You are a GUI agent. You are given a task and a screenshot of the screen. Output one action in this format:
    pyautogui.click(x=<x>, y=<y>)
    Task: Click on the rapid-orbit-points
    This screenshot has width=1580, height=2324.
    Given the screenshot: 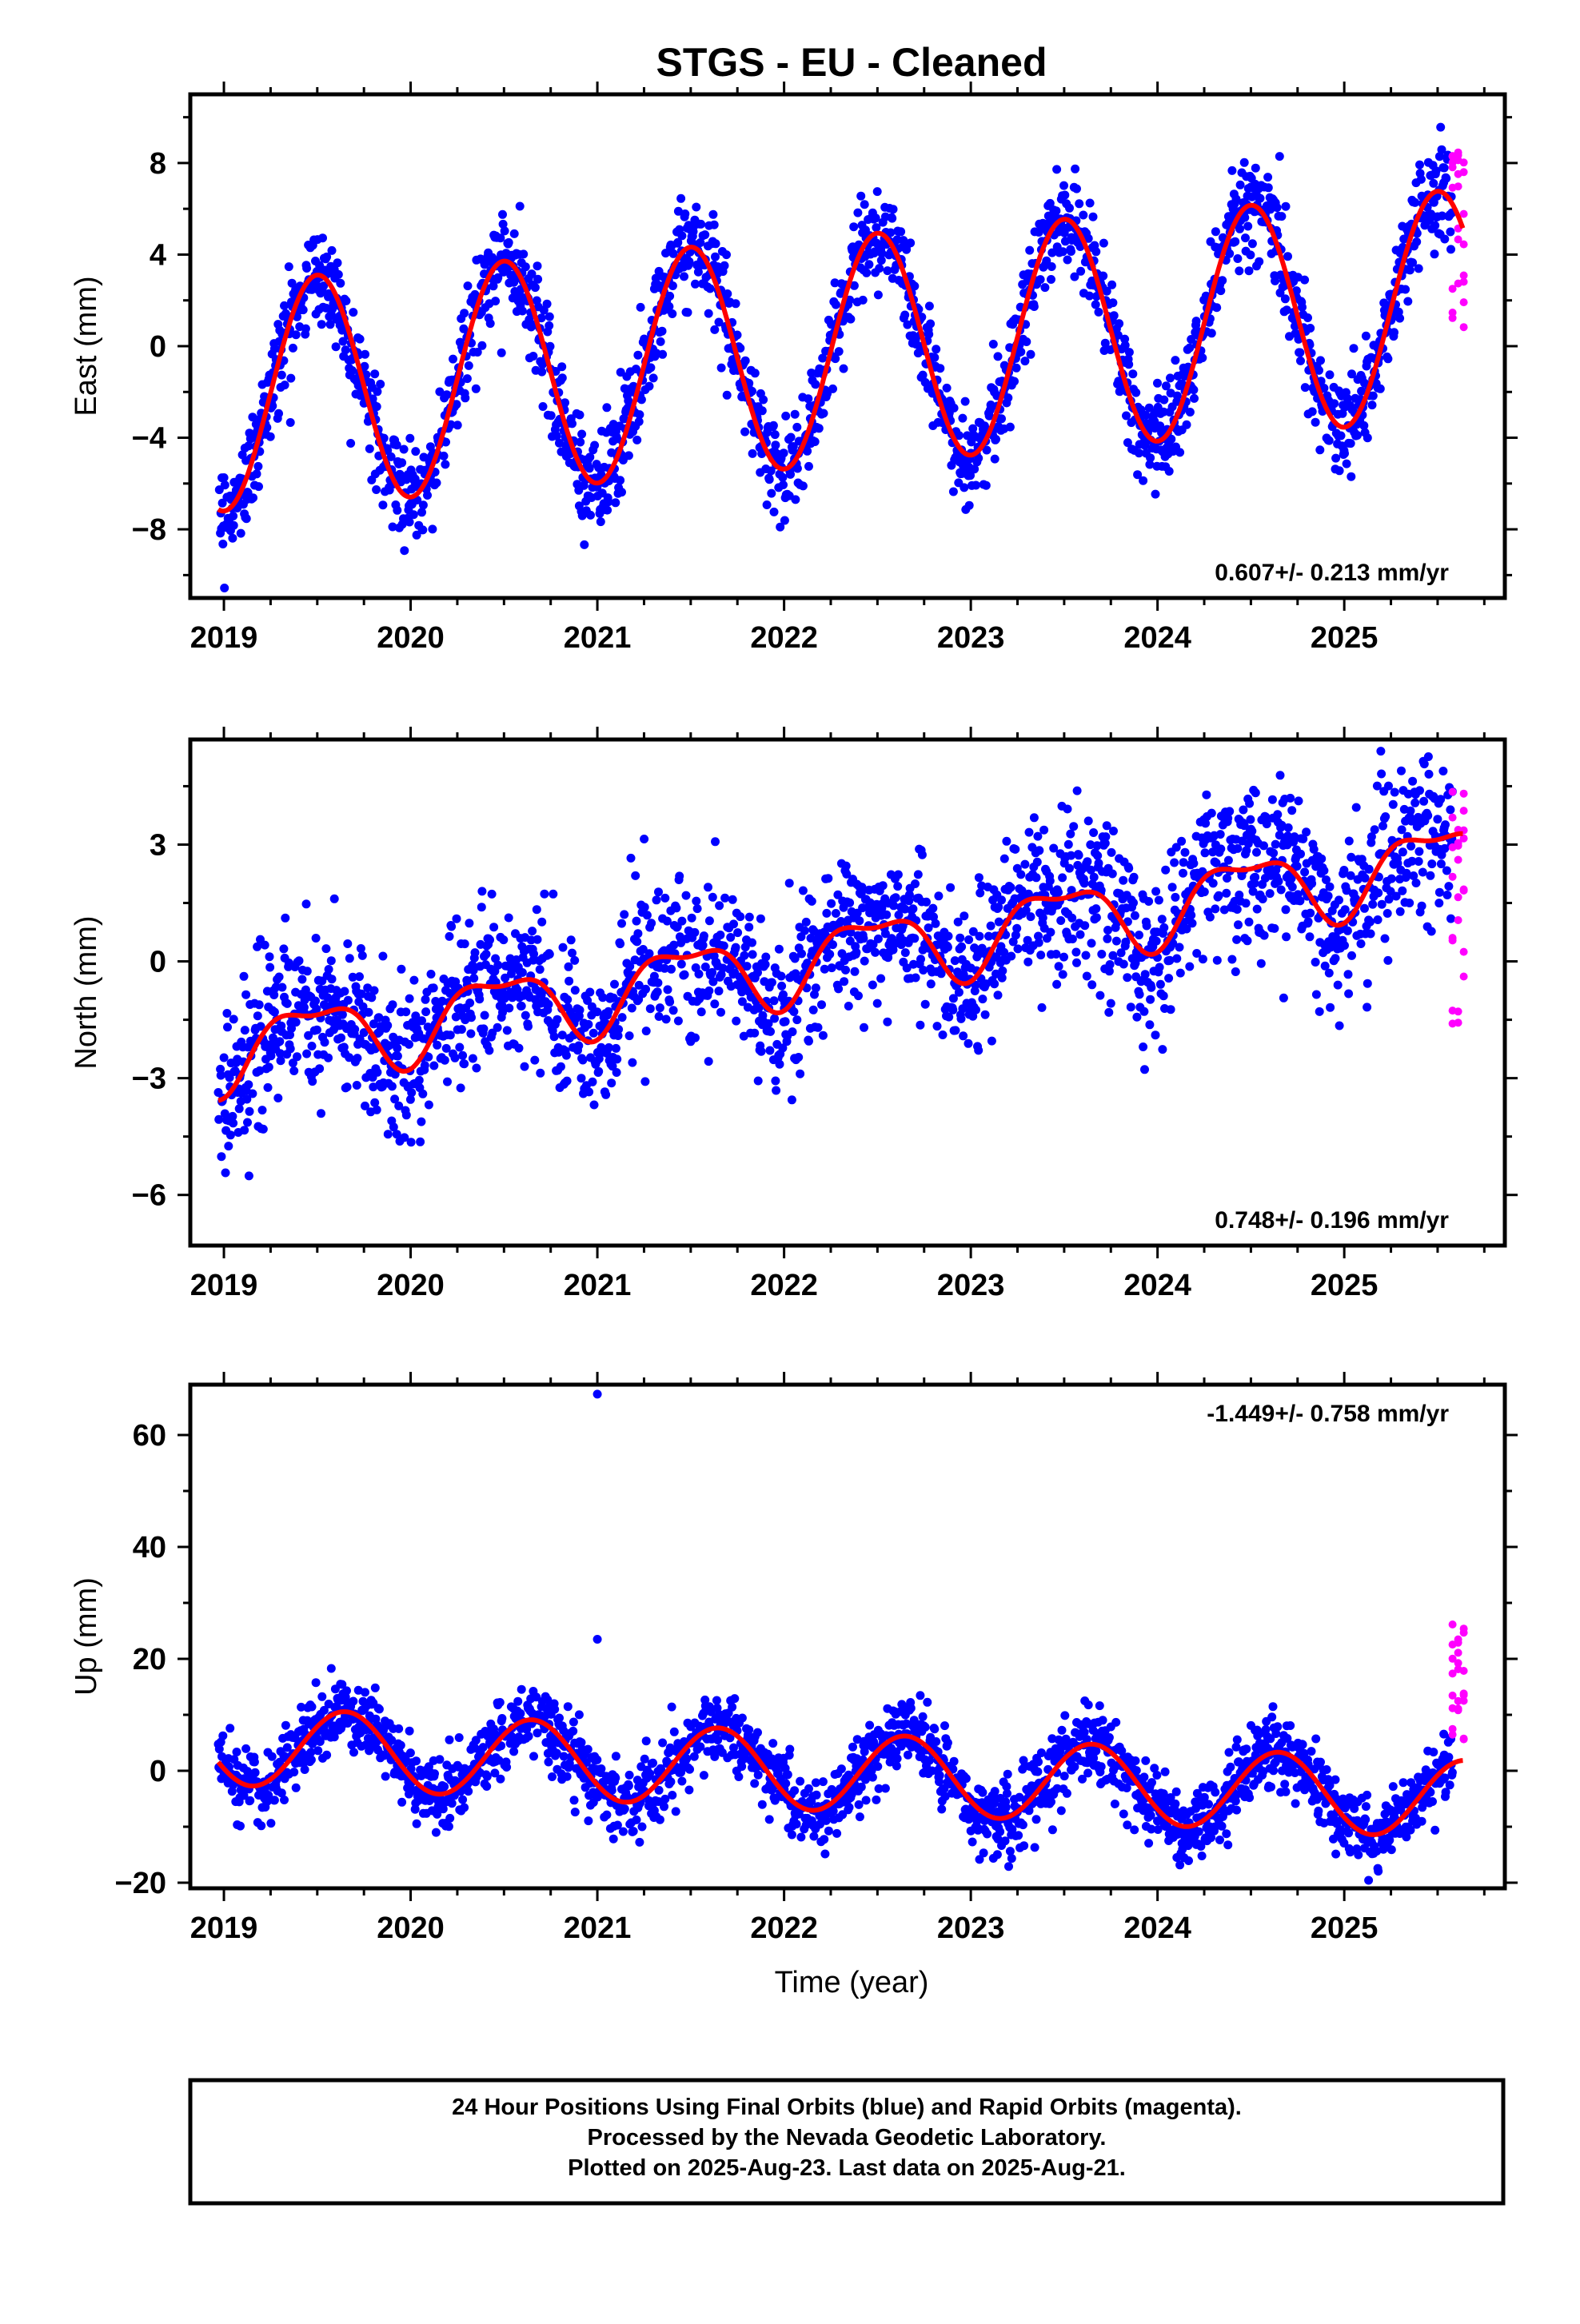 What is the action you would take?
    pyautogui.click(x=1459, y=908)
    